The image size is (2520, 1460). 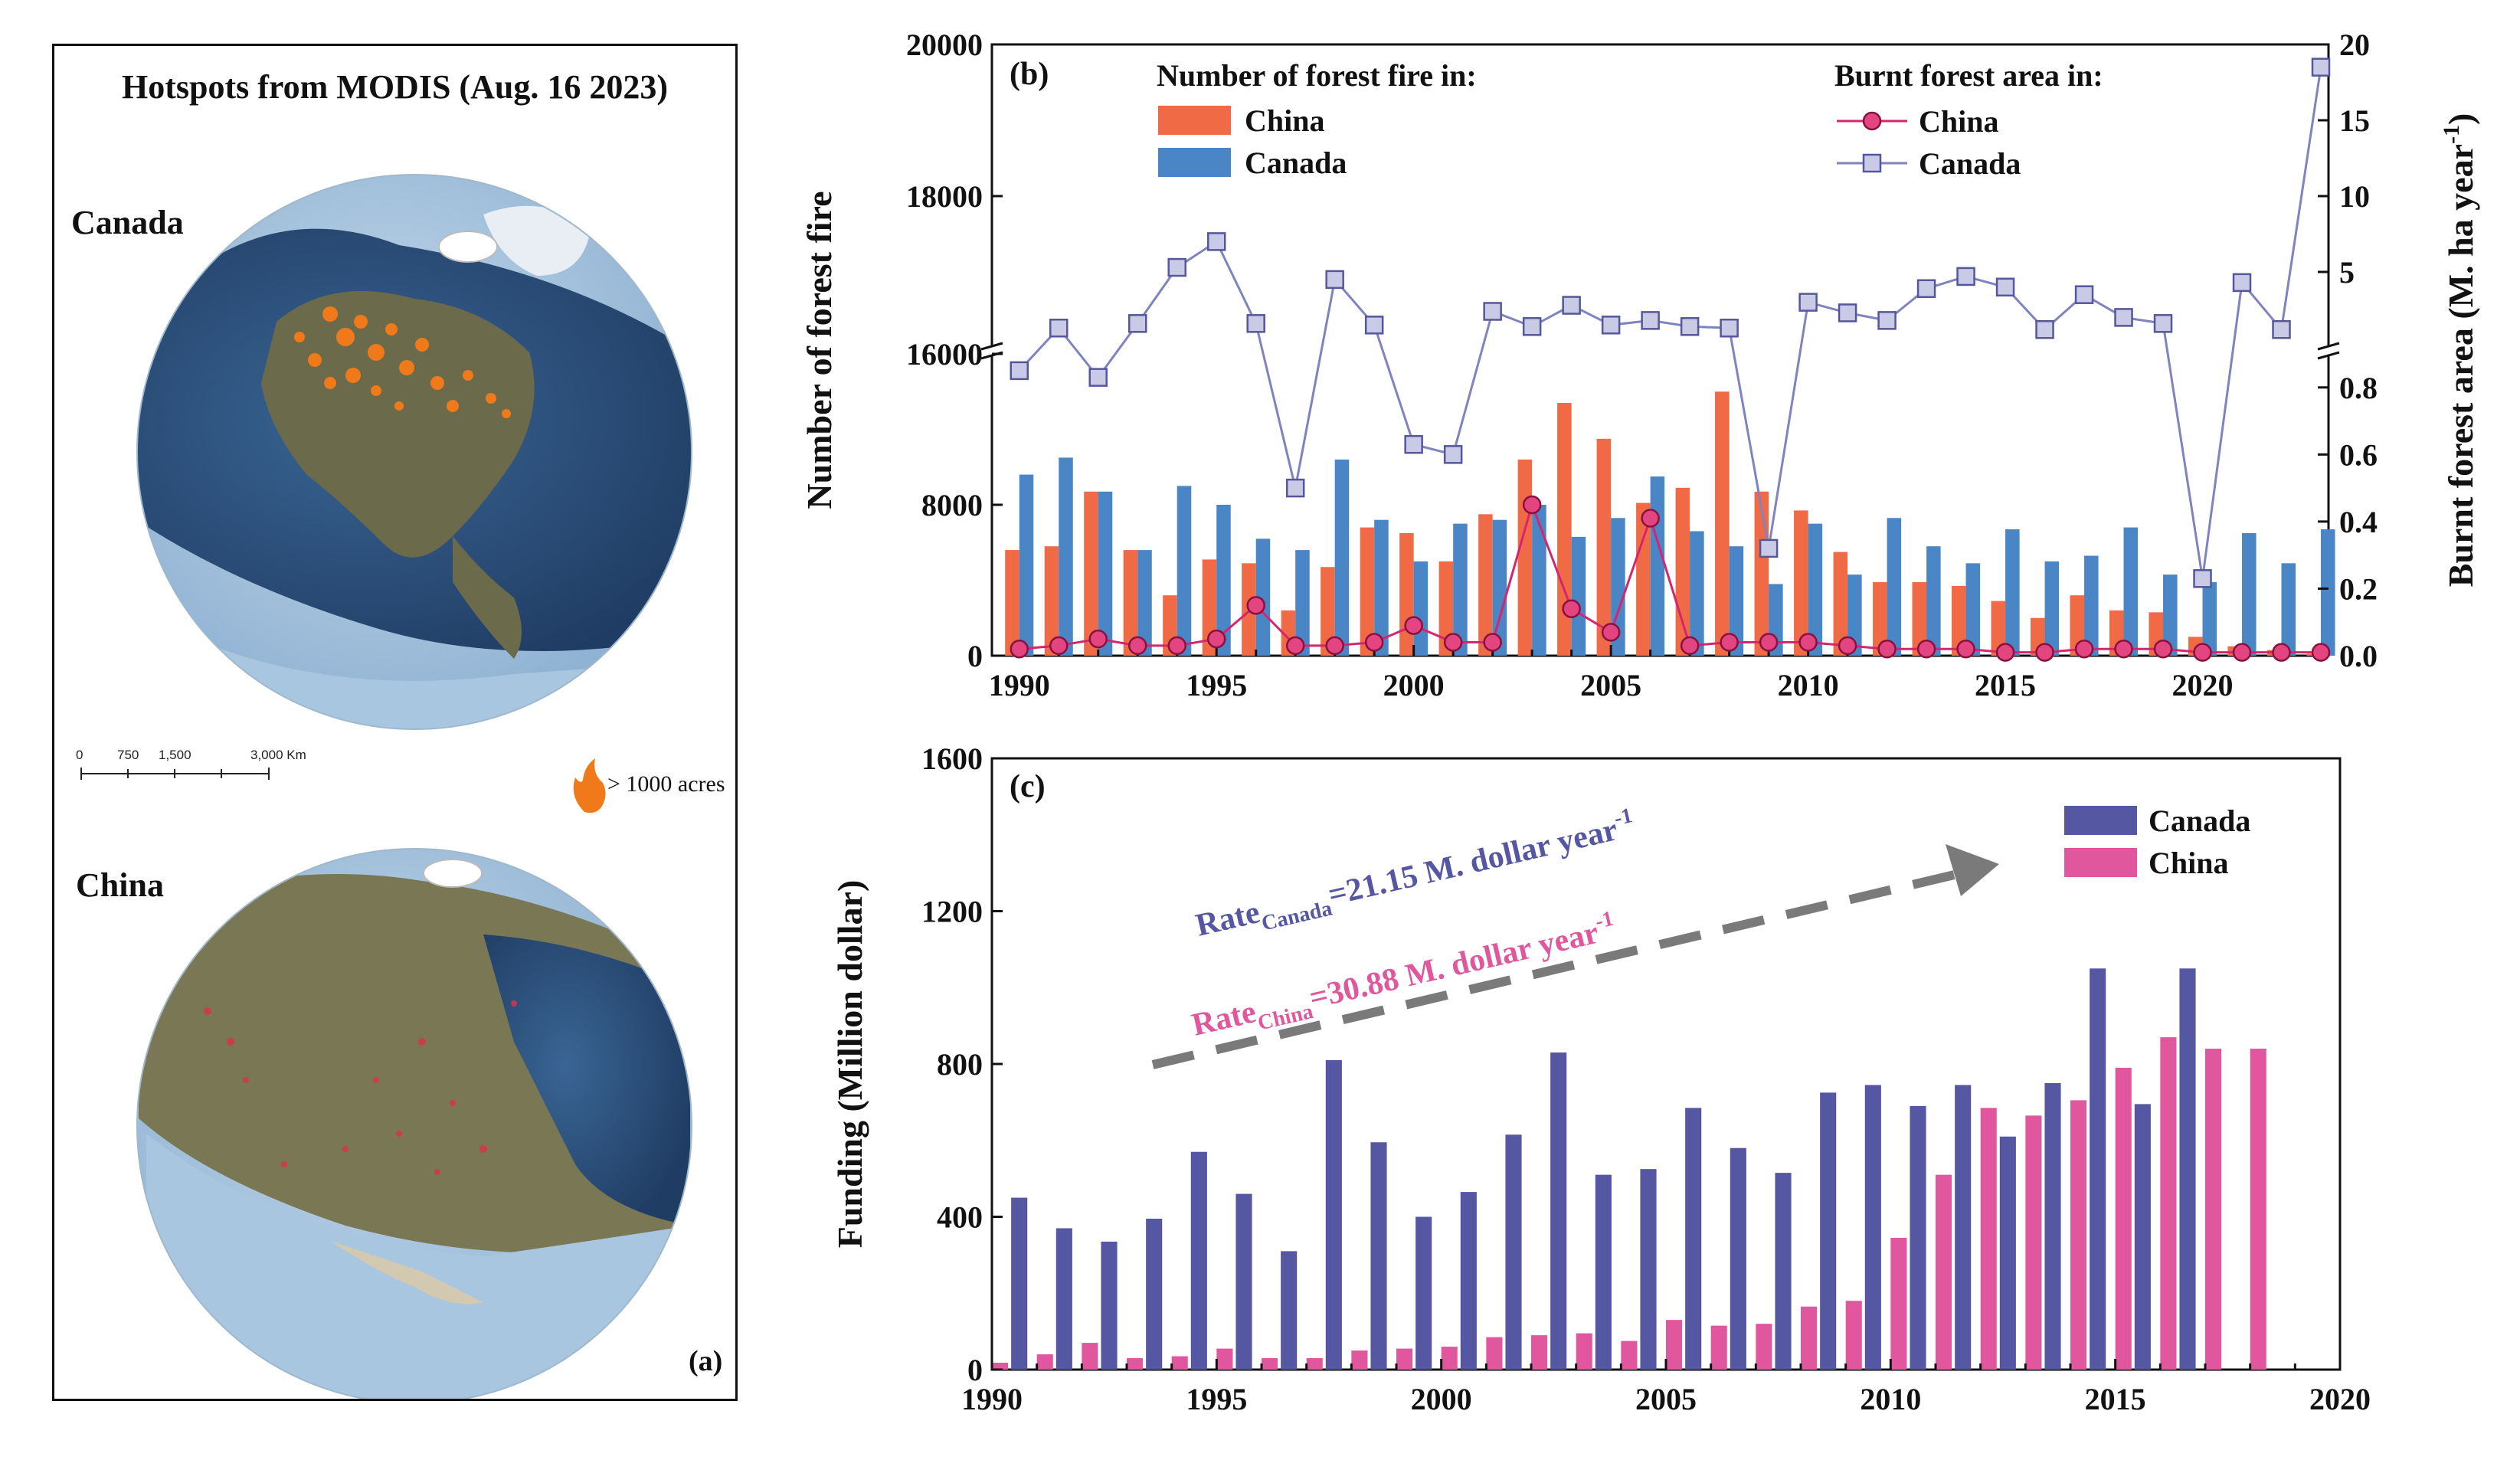 I want to click on north-america-landmass, so click(x=398, y=424).